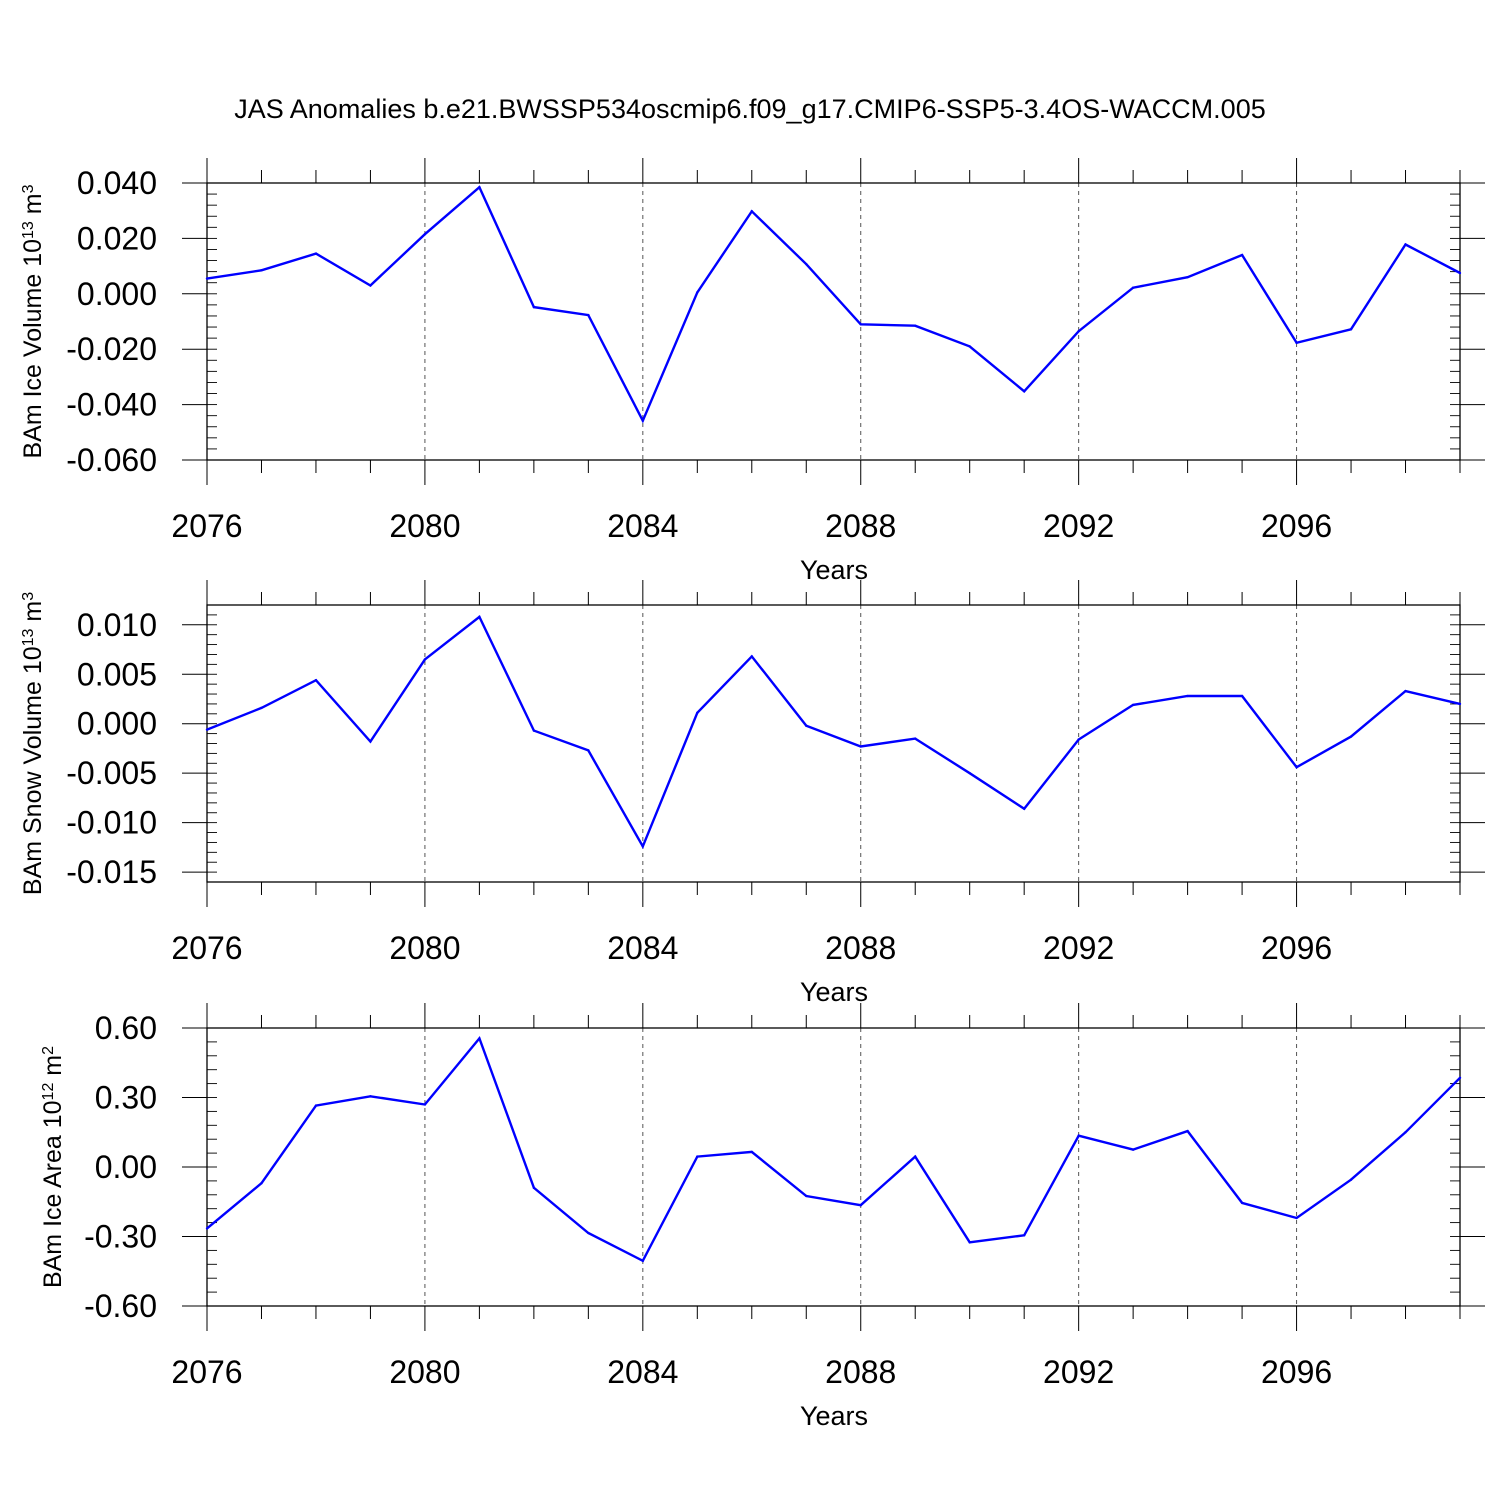  I want to click on y-tick-label: 0.00, so click(126, 1167).